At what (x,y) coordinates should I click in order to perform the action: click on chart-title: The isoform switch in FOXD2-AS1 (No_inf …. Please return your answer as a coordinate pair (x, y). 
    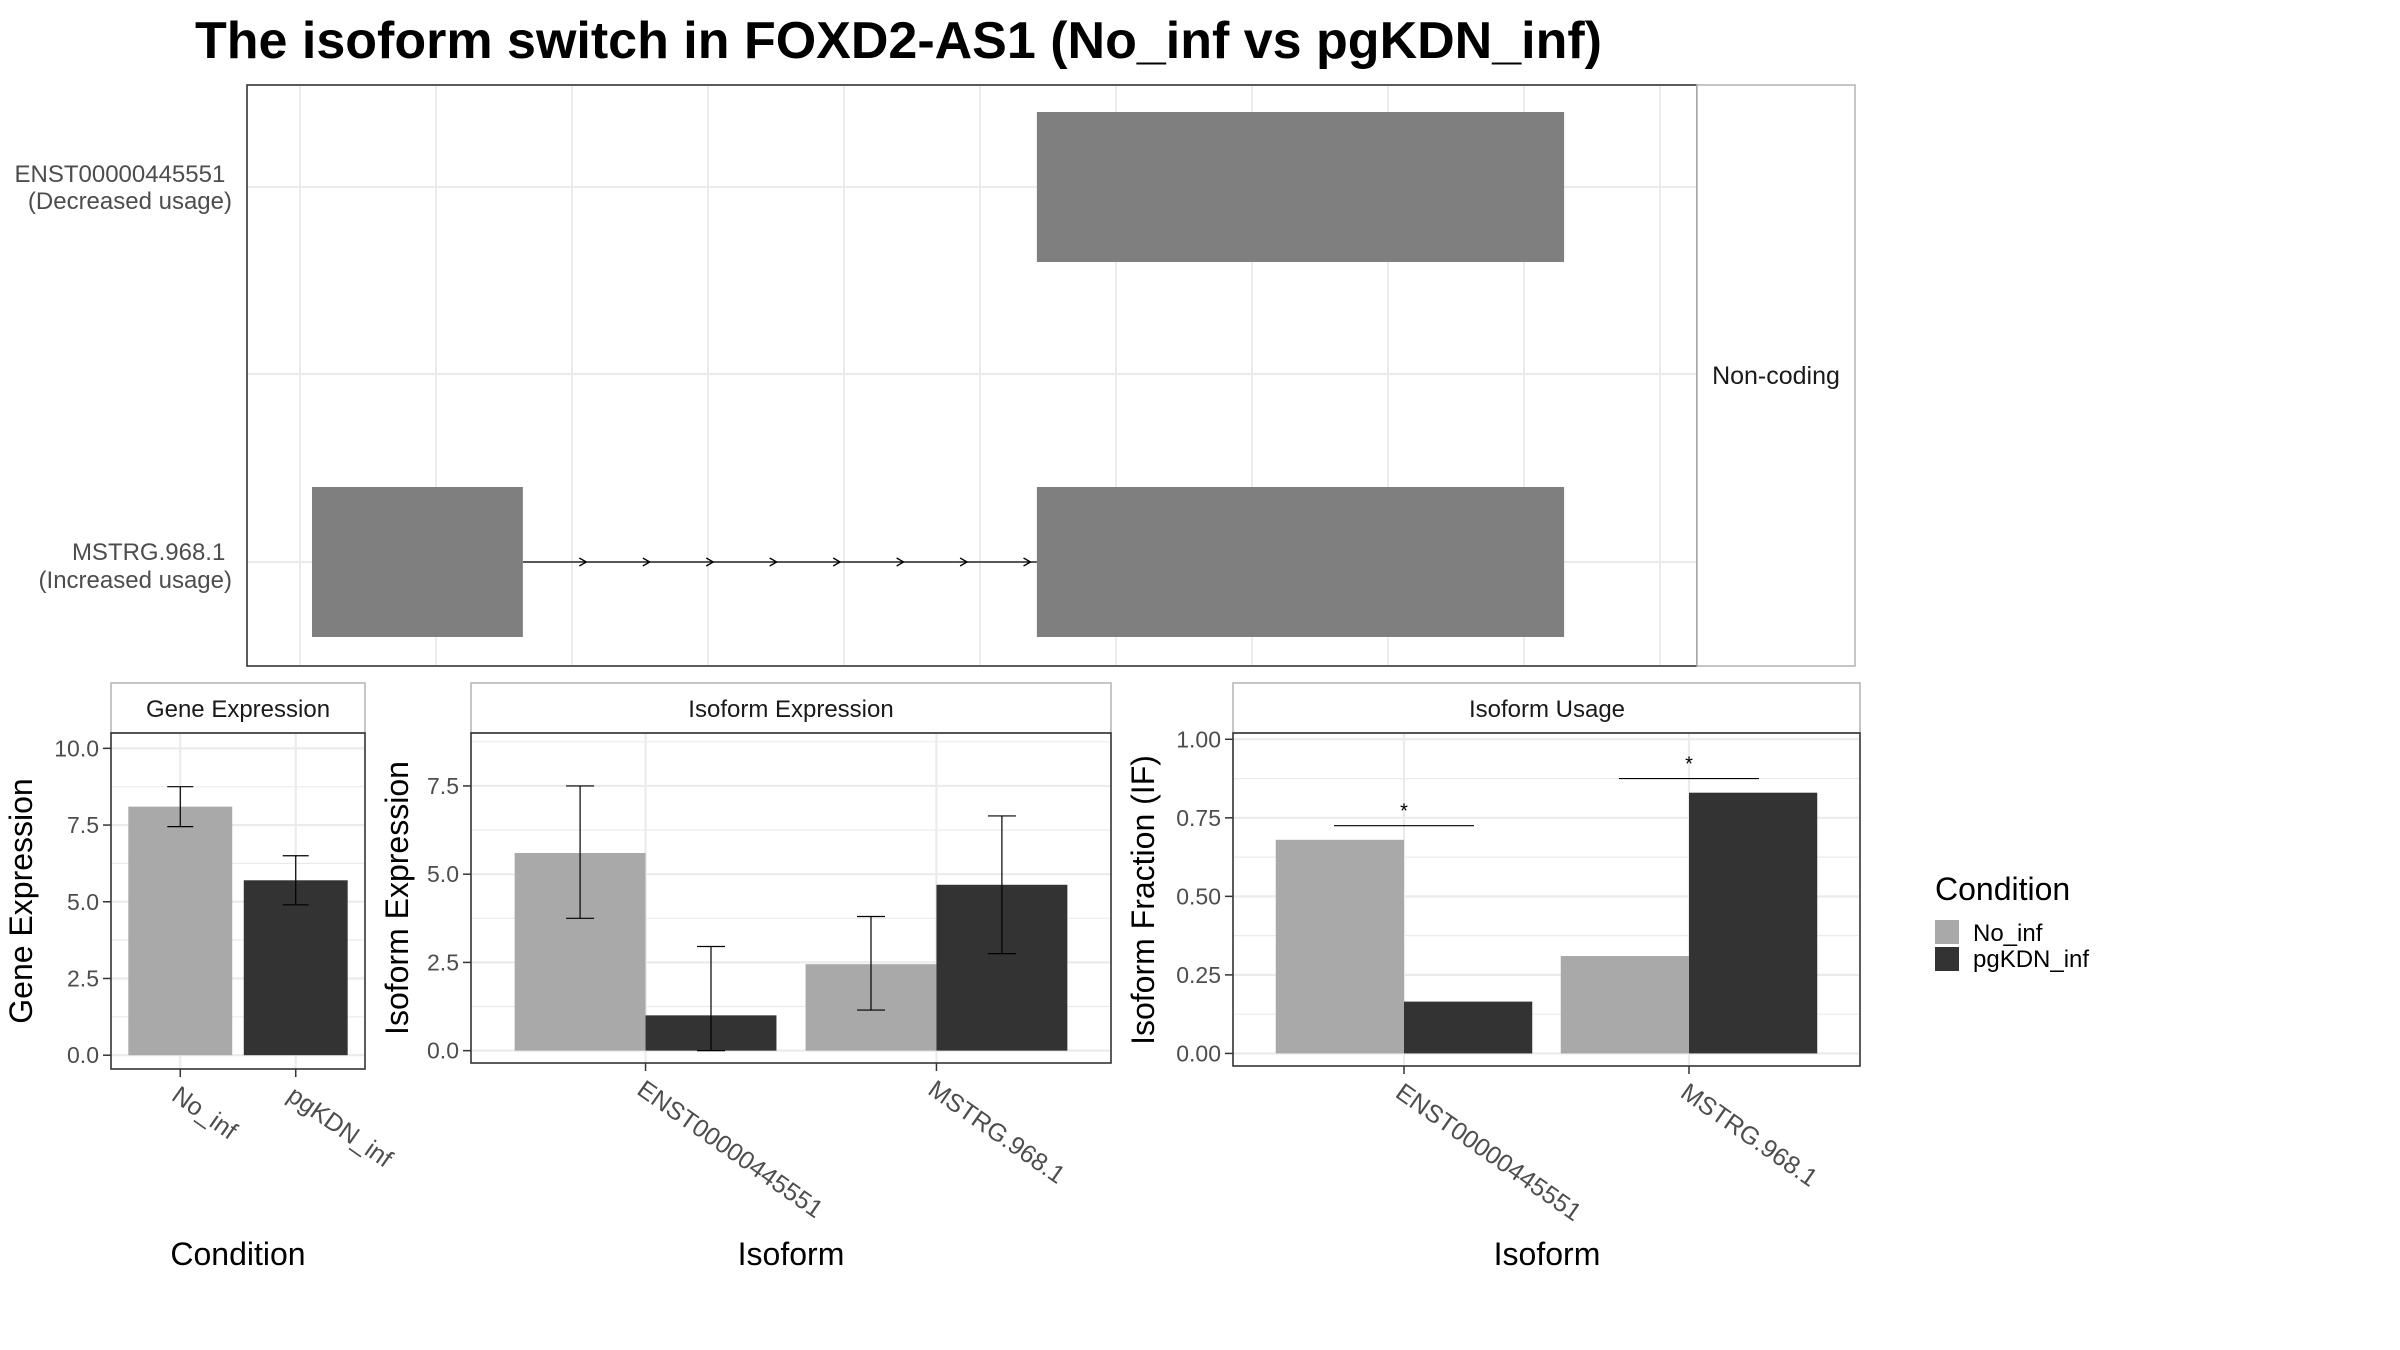
    Looking at the image, I should click on (898, 41).